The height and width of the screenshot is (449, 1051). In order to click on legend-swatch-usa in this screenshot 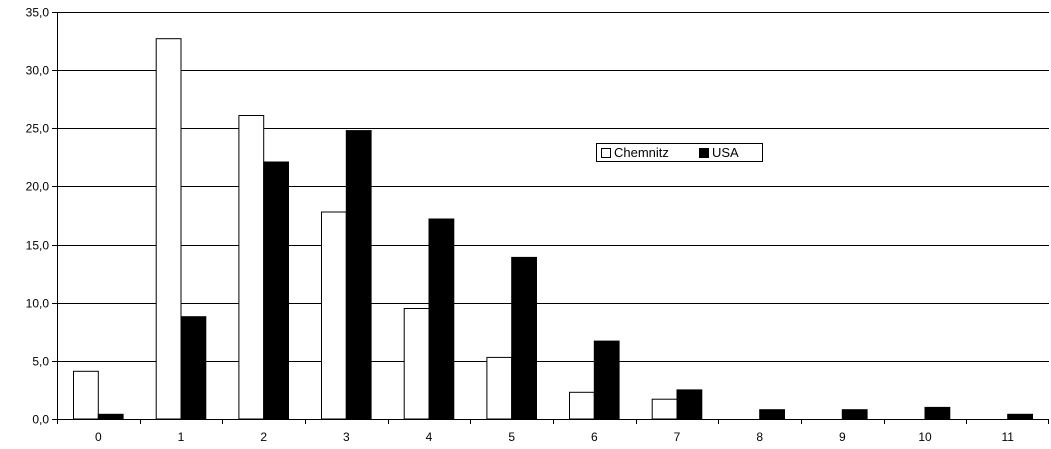, I will do `click(704, 153)`.